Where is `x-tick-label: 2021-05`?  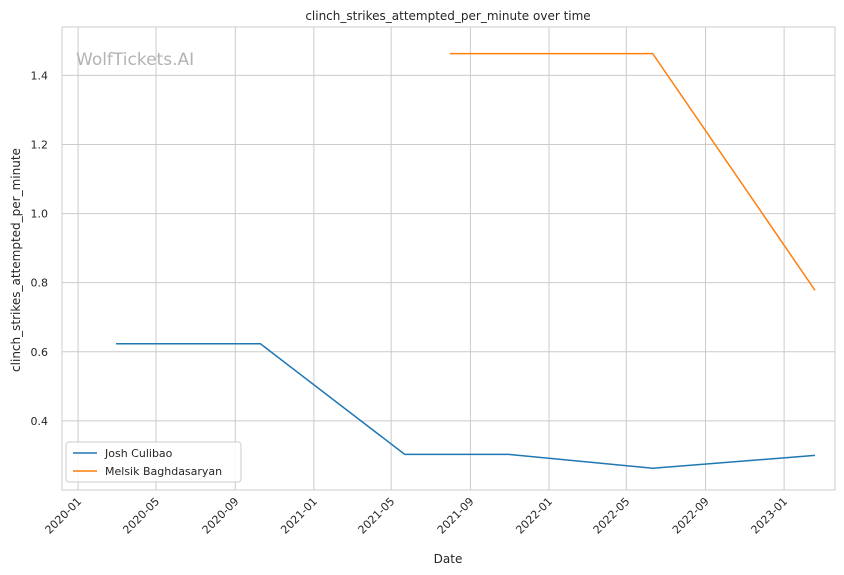
x-tick-label: 2021-05 is located at coordinates (377, 516).